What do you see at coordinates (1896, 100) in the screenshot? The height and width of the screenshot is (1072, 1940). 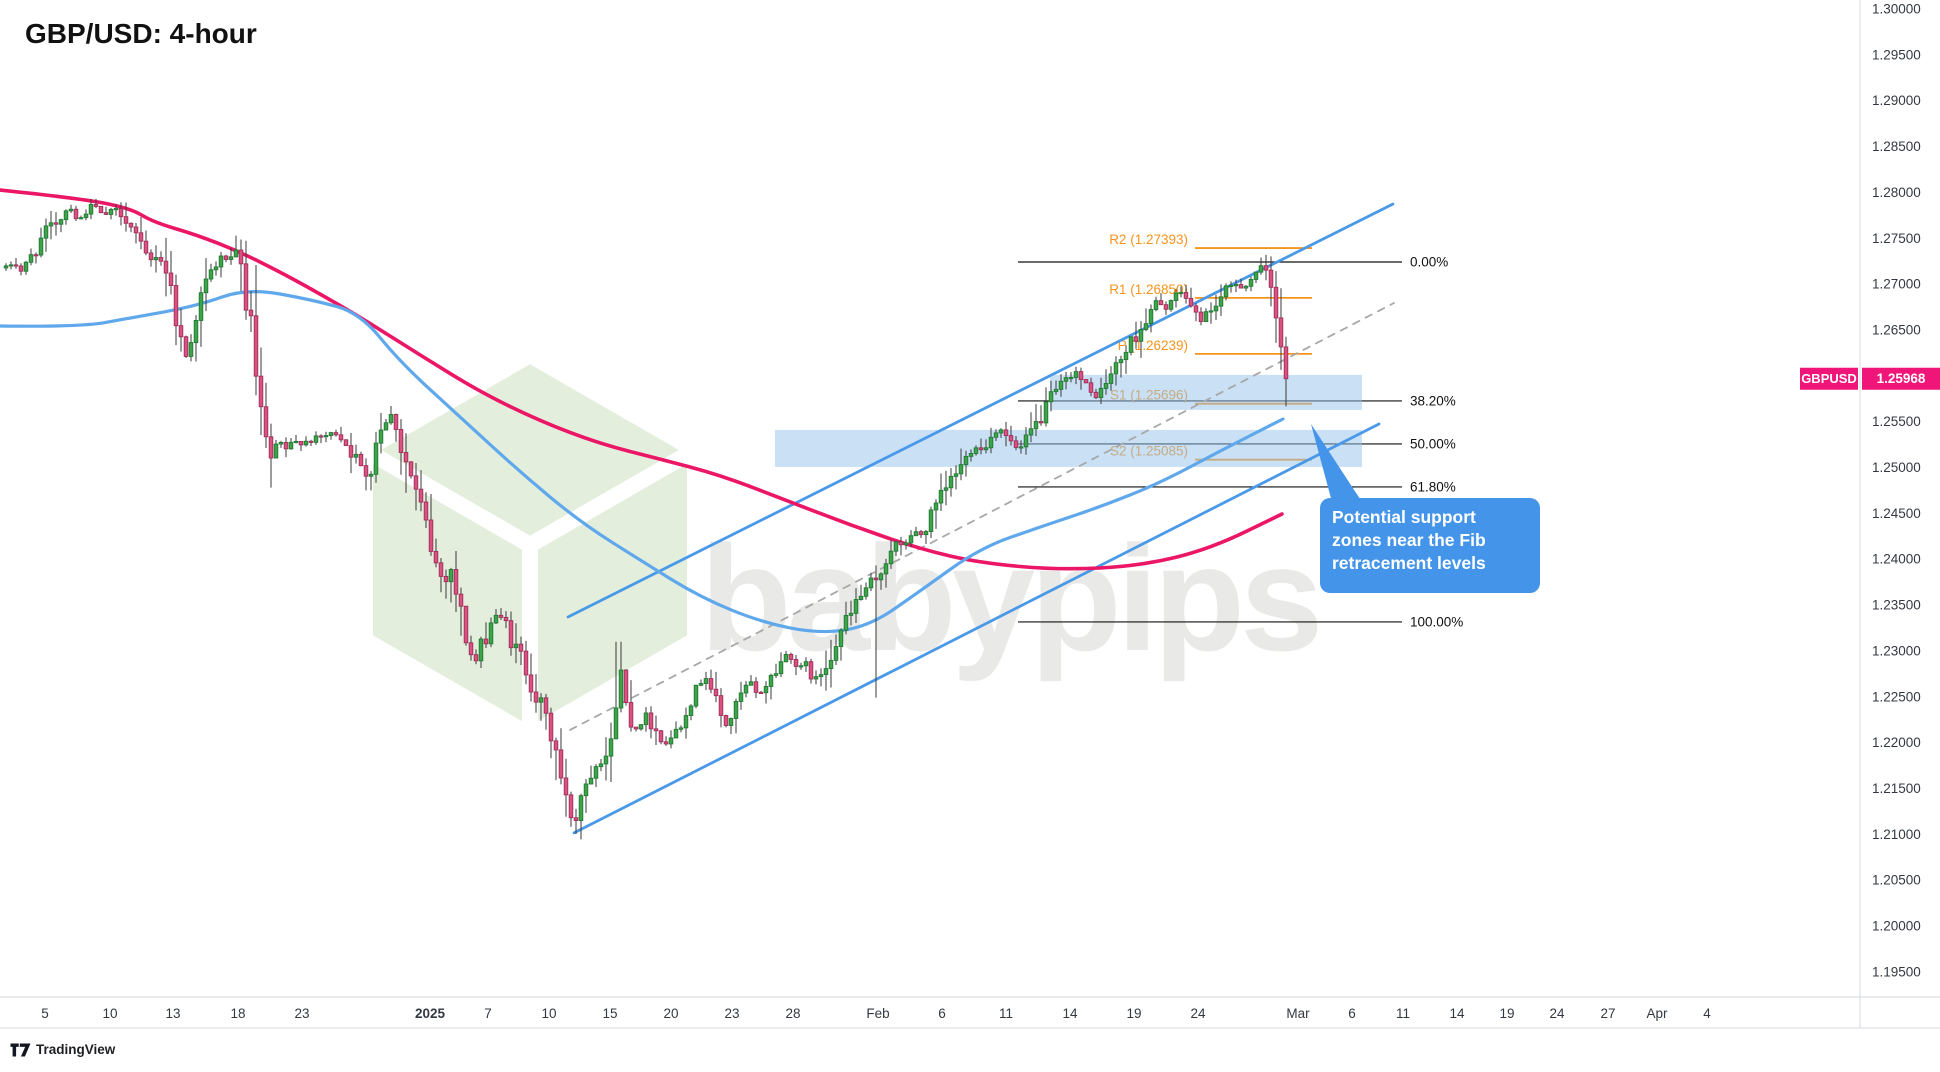 I see `price-tick-label: 1.29000` at bounding box center [1896, 100].